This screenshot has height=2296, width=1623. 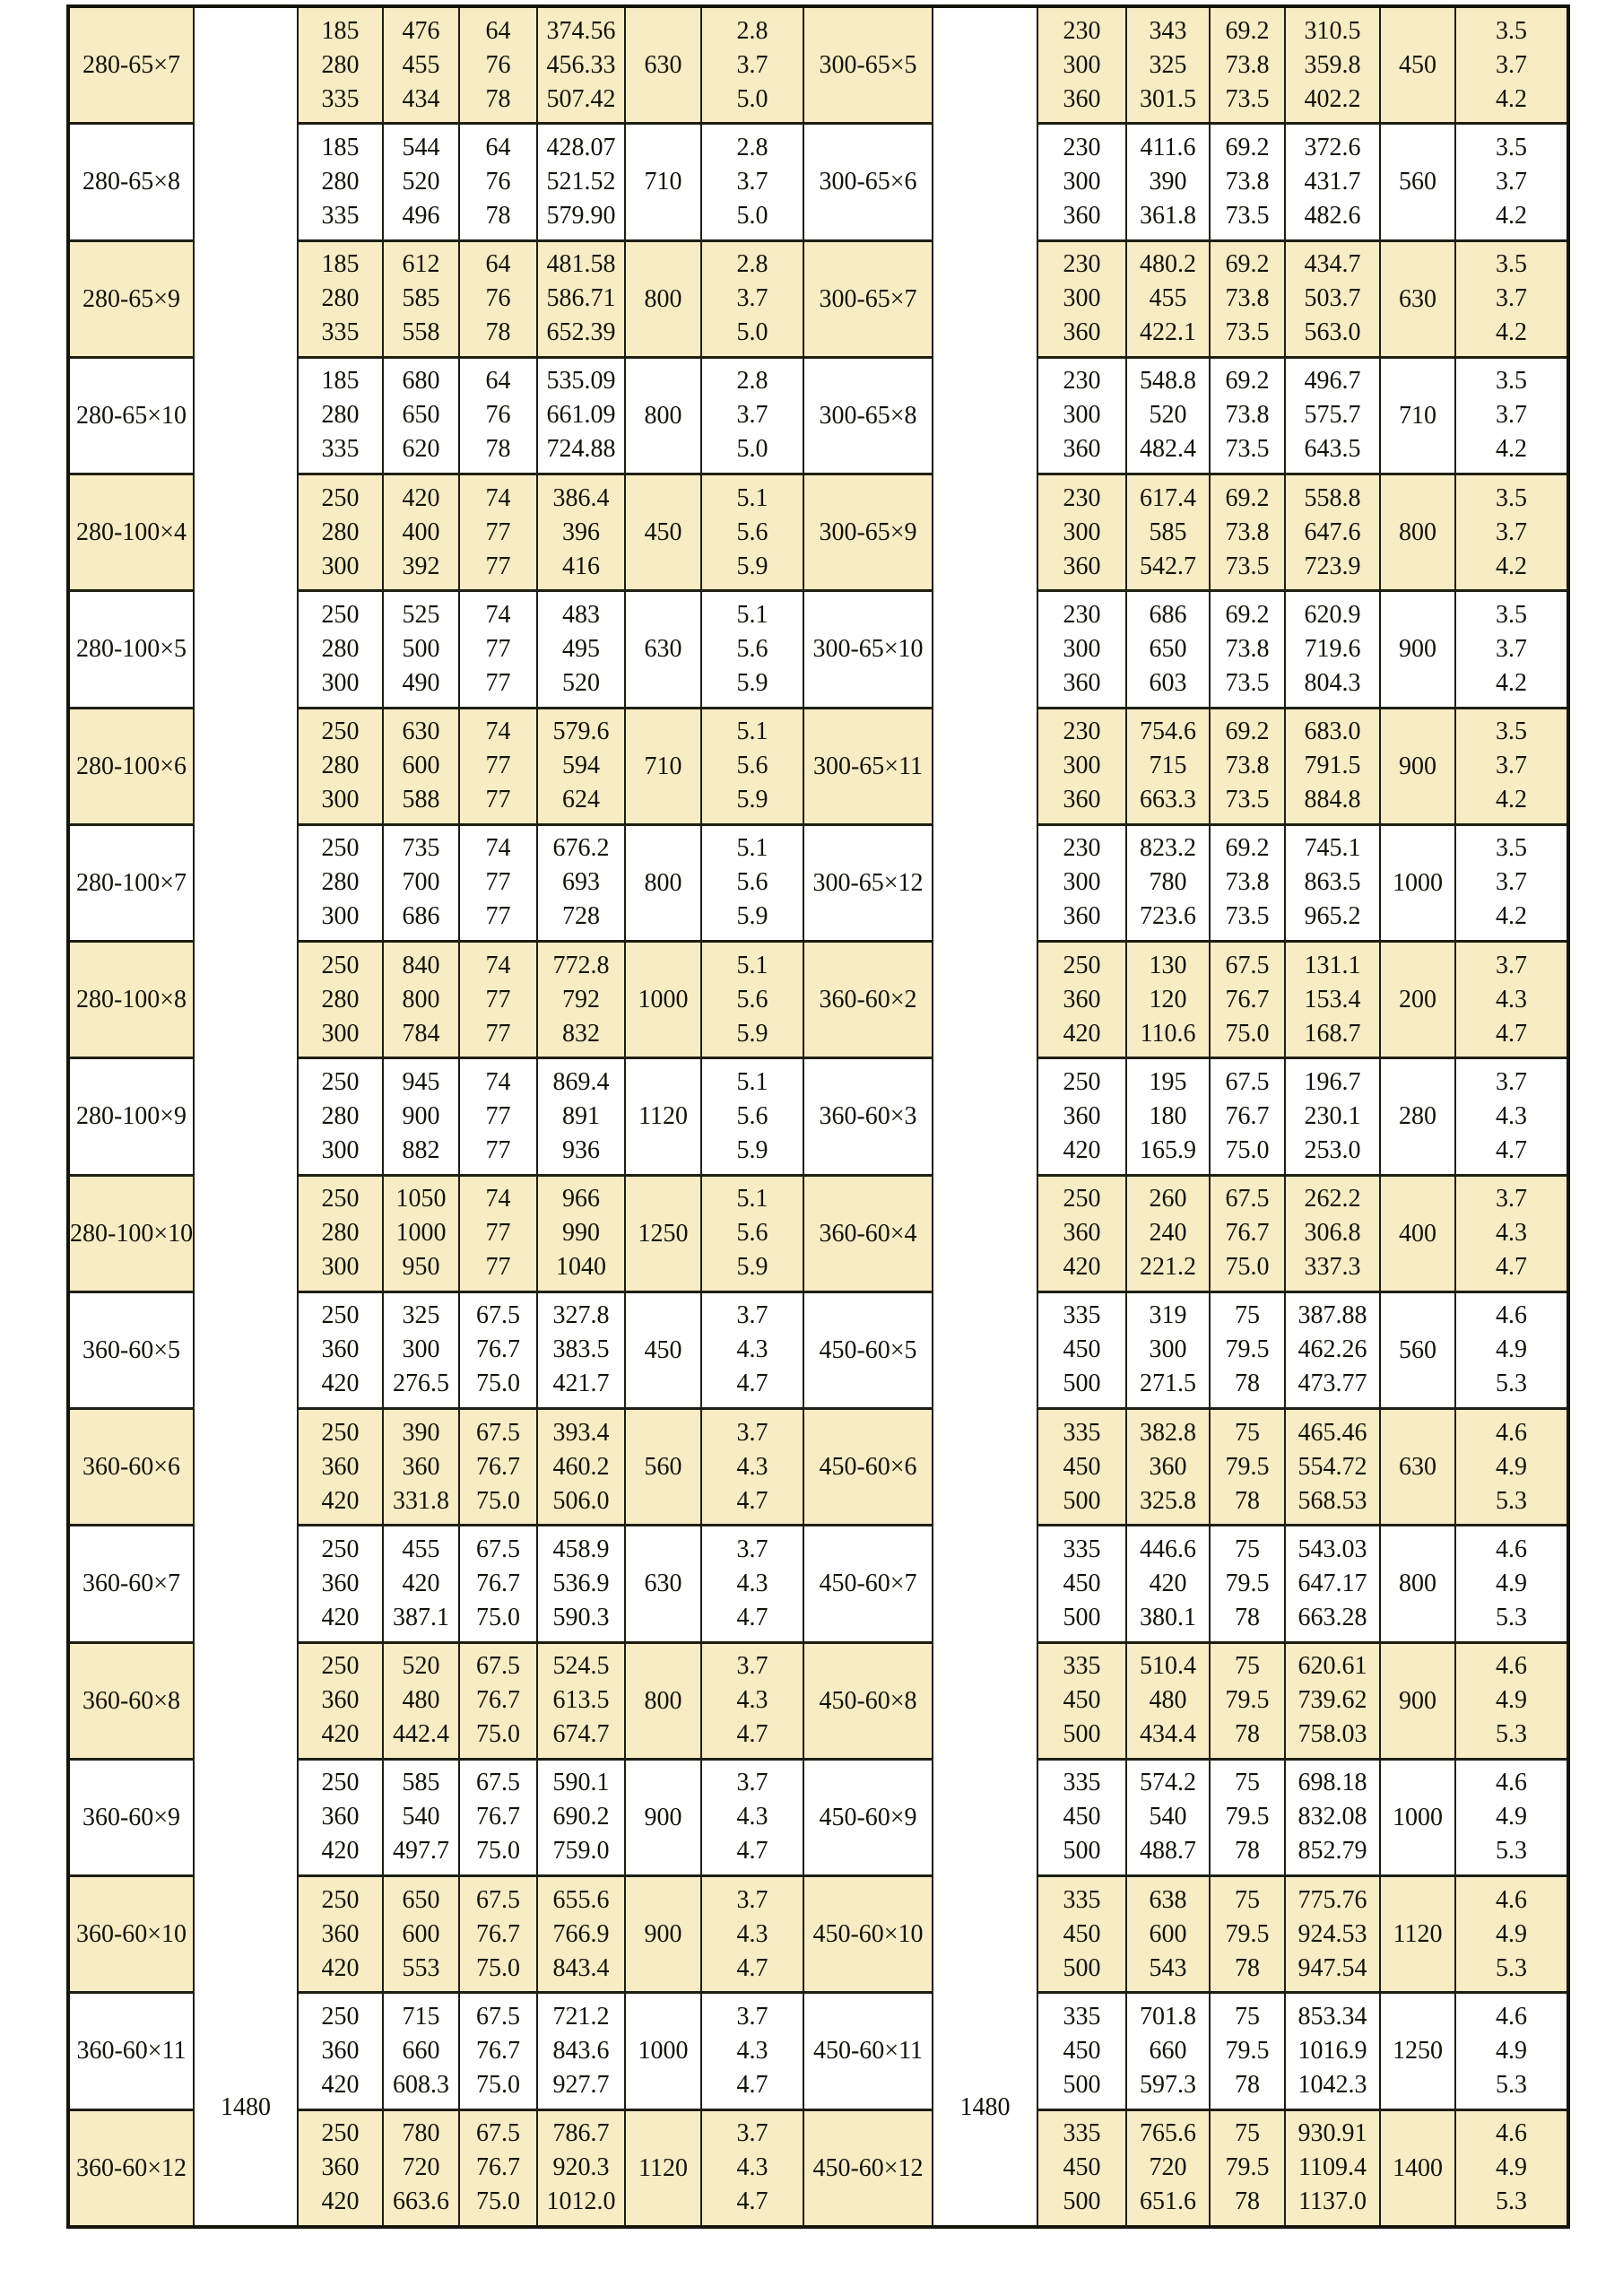 What do you see at coordinates (421, 415) in the screenshot?
I see `left-head-cell: 680 650 620` at bounding box center [421, 415].